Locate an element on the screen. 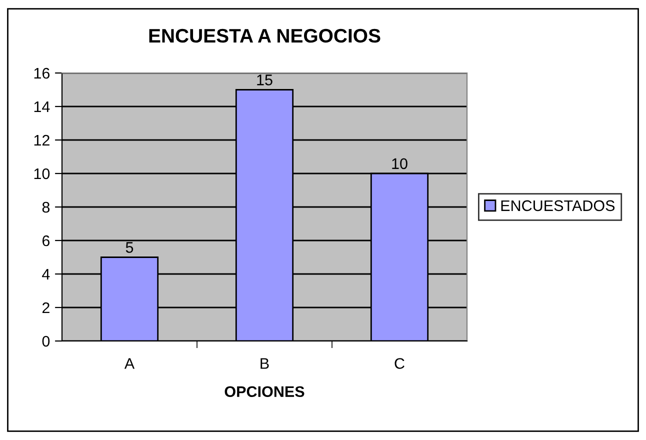  y-tick-label: 14 is located at coordinates (42, 107).